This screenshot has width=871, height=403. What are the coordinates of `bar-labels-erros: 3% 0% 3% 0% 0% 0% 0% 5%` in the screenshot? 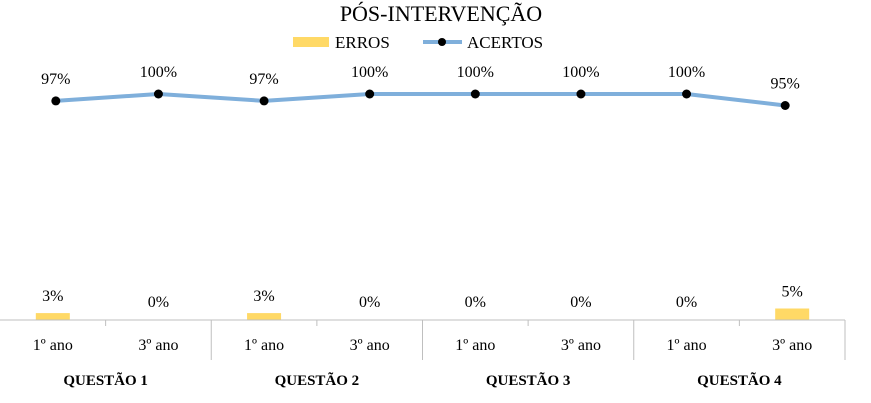 It's located at (422, 298).